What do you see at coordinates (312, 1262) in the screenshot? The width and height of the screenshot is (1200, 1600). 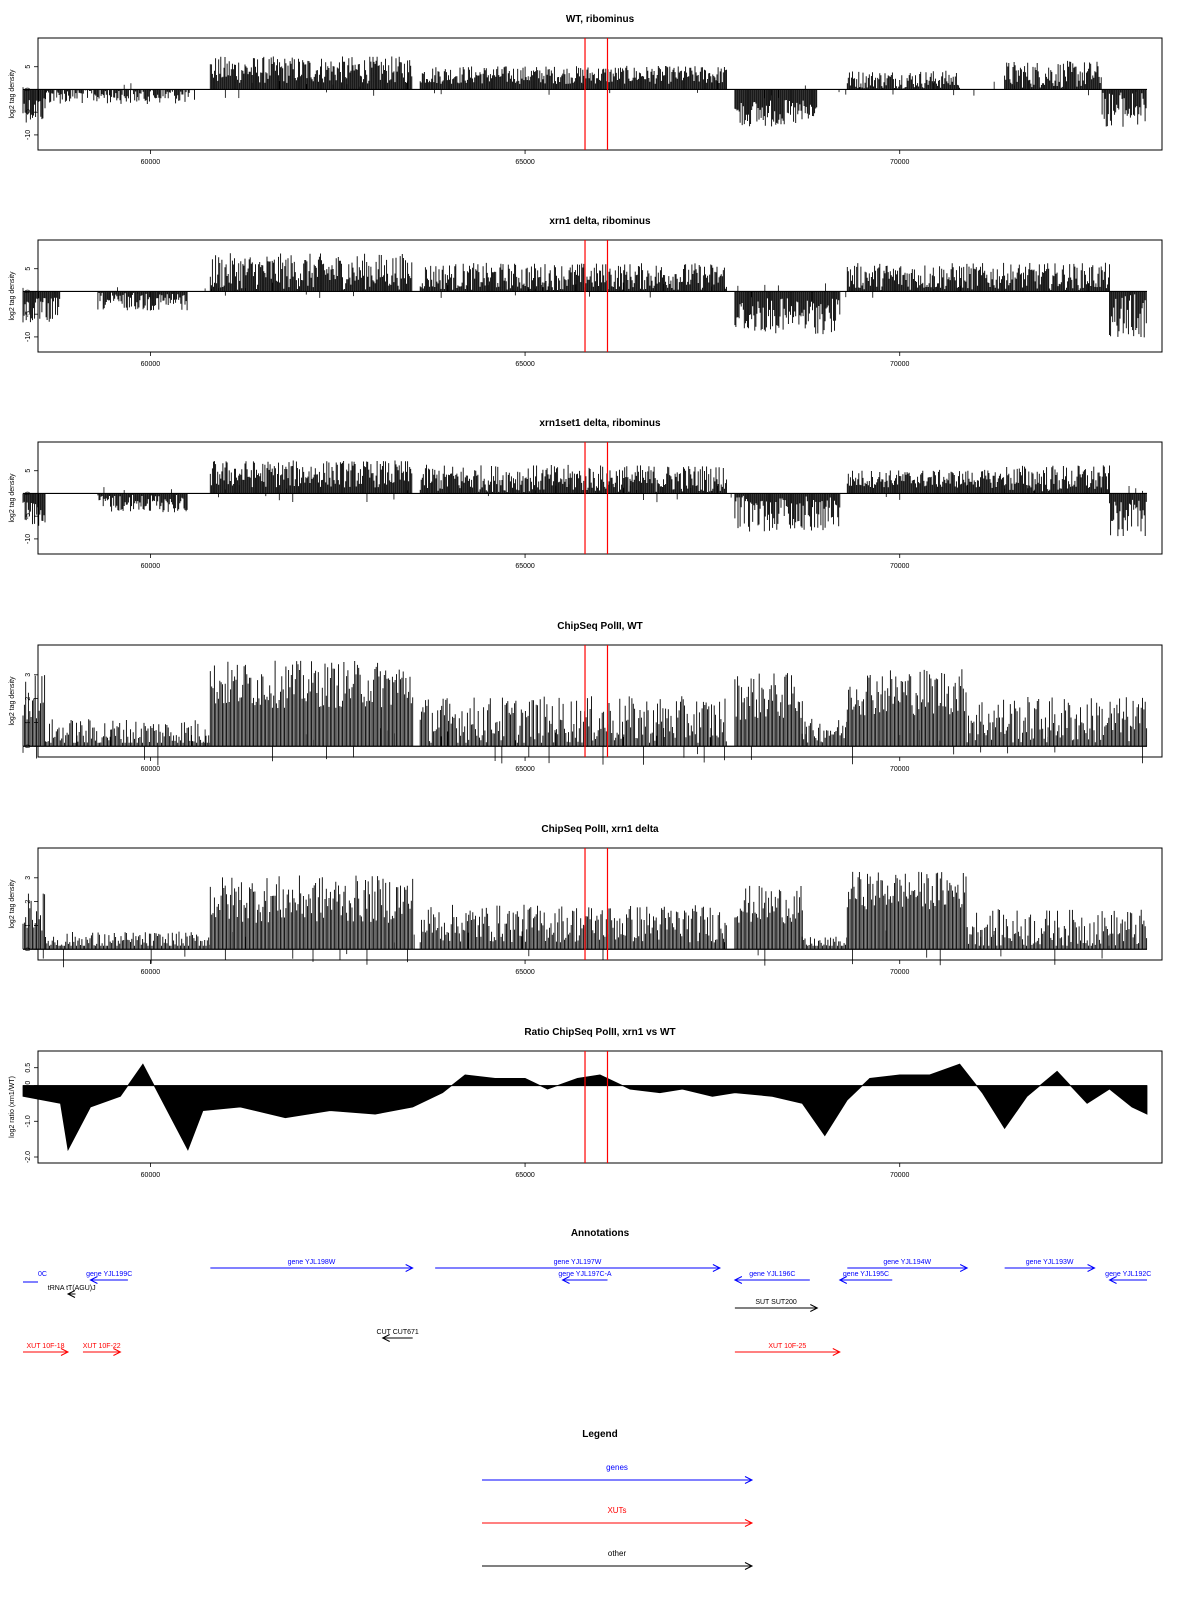 I see `feature-label: gene YJL198W` at bounding box center [312, 1262].